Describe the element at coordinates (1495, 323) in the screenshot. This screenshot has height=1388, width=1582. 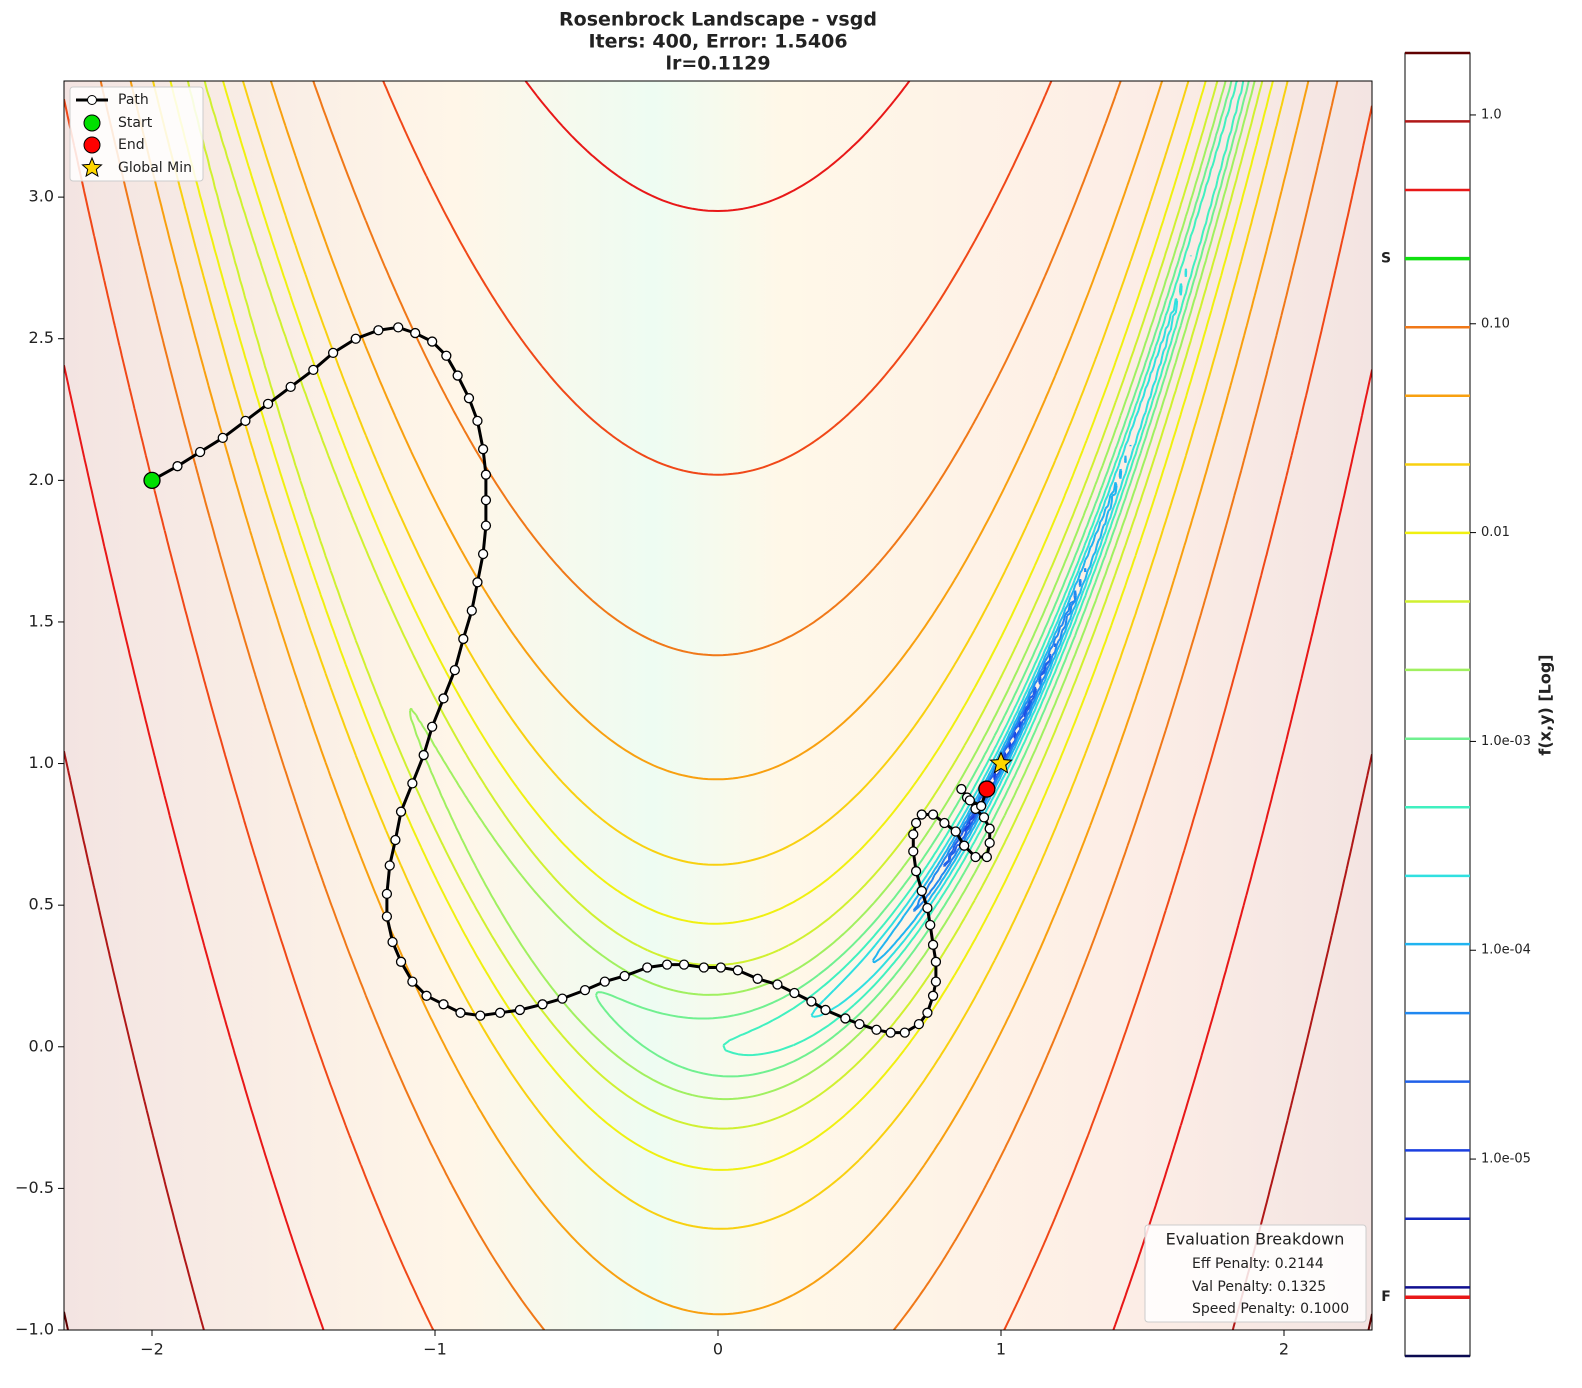
I see `colorbar-tick-label: 0.10` at that location.